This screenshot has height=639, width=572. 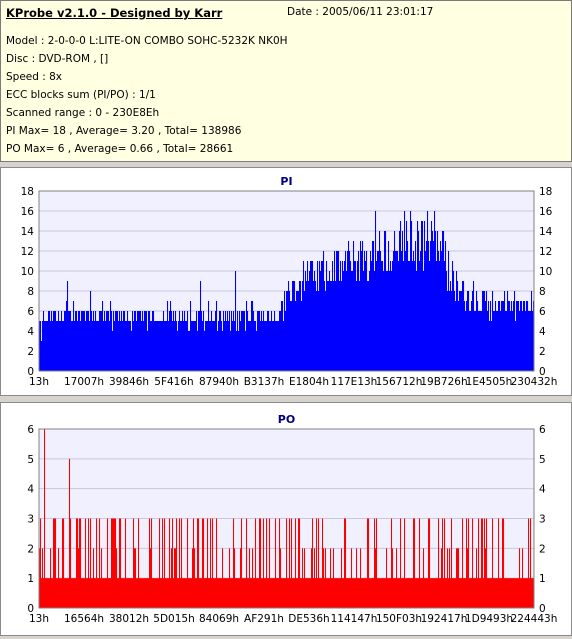 I want to click on y-tick-label-left: 0, so click(x=30, y=609).